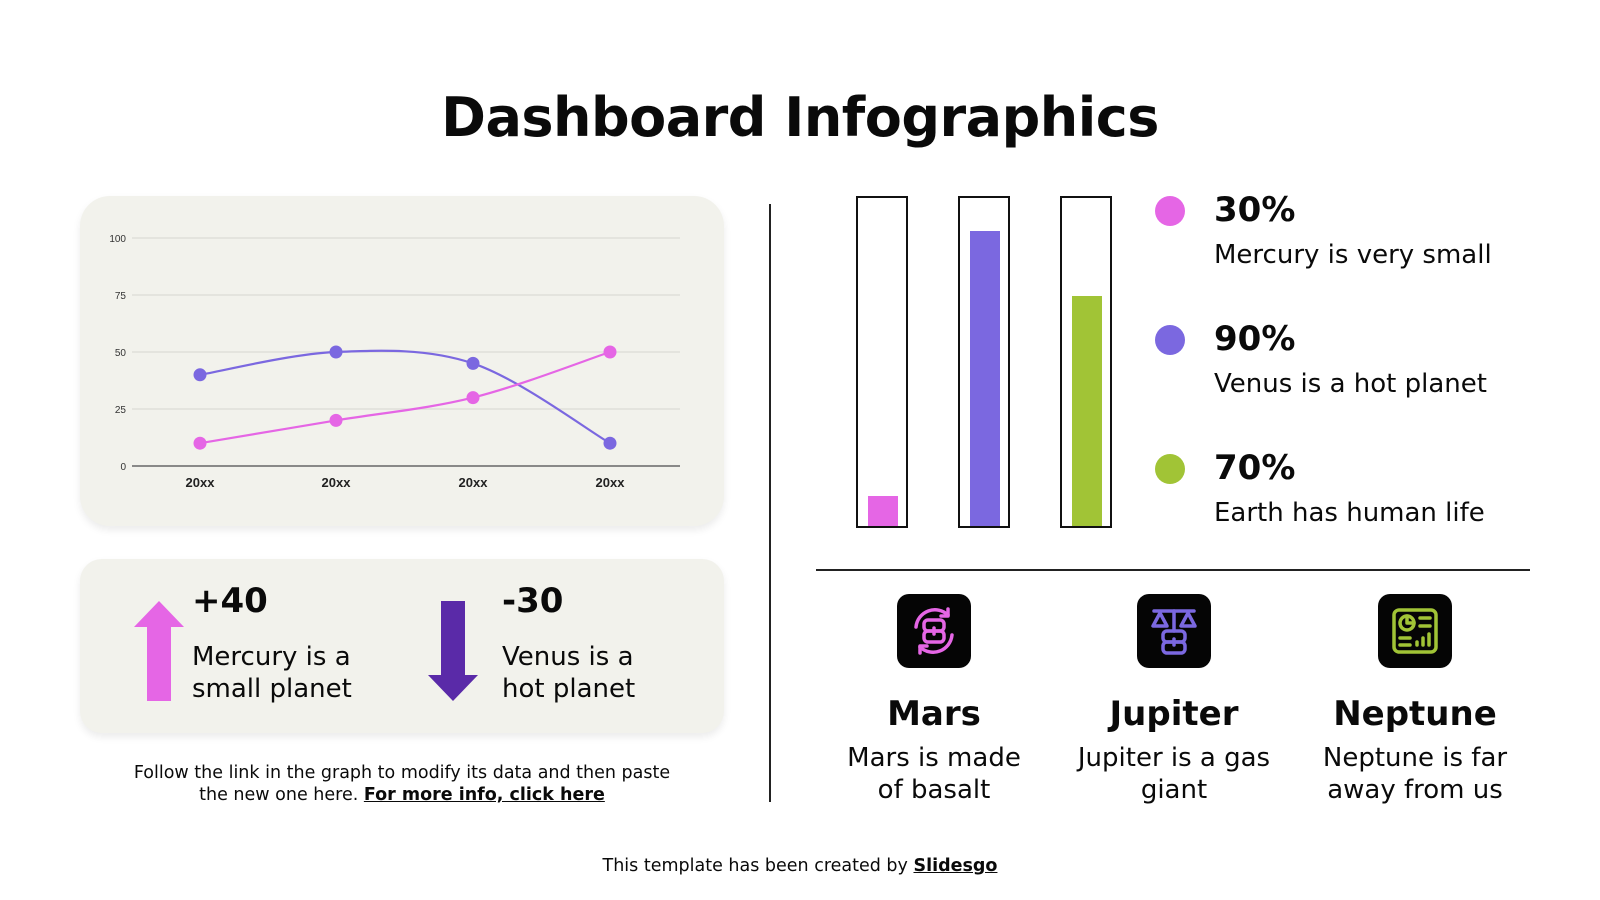  Describe the element at coordinates (533, 601) in the screenshot. I see `stat-value: -30` at that location.